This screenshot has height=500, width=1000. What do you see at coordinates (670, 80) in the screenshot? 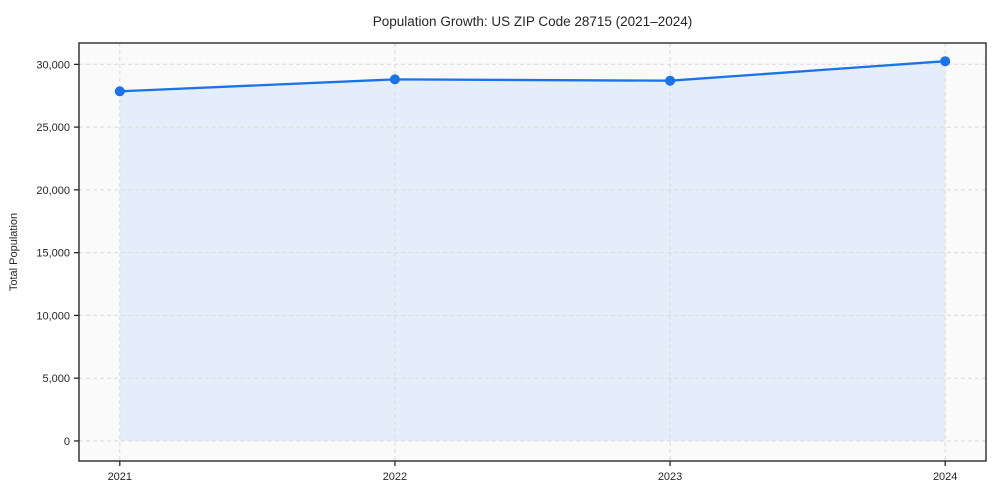
I see `data-point-2023` at bounding box center [670, 80].